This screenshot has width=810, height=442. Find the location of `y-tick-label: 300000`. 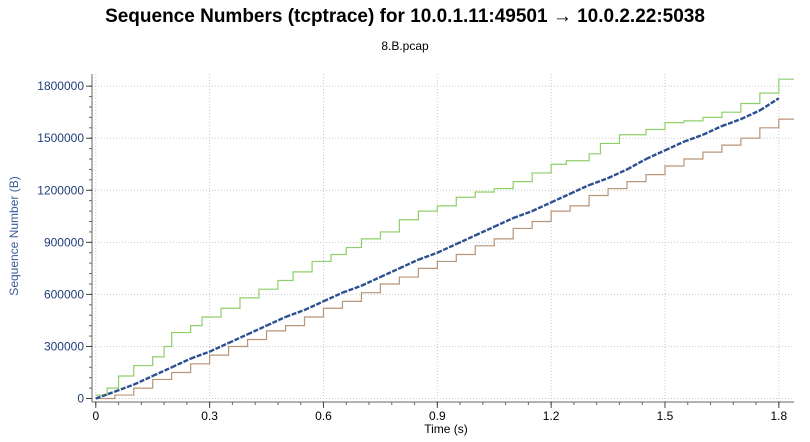

y-tick-label: 300000 is located at coordinates (64, 346).